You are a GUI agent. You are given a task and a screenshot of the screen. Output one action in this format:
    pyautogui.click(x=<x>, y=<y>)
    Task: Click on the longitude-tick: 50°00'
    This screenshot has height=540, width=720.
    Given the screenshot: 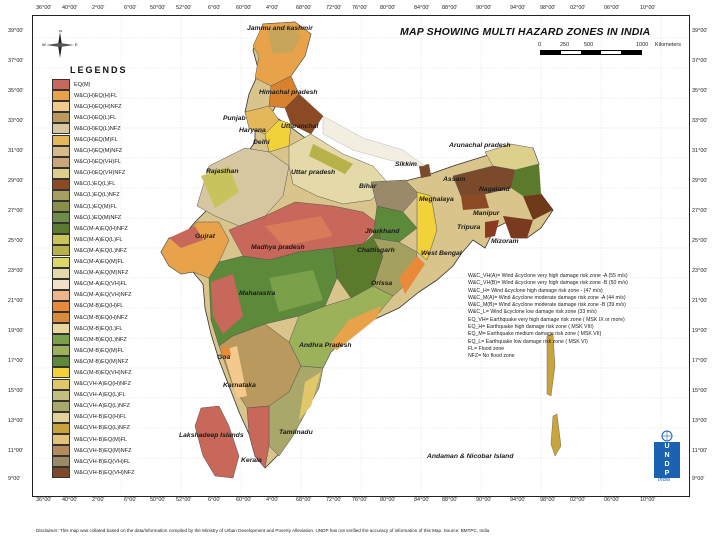 What is the action you would take?
    pyautogui.click(x=158, y=8)
    